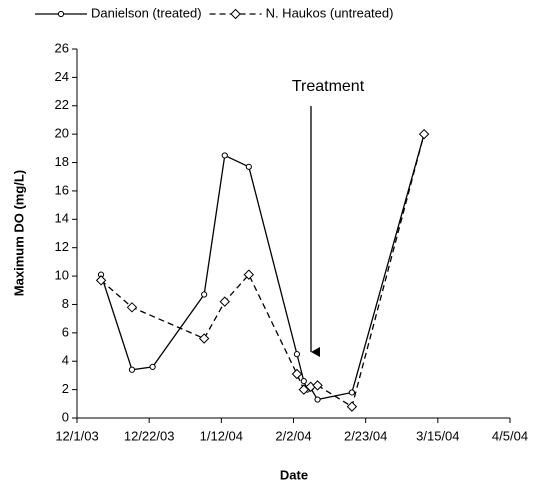  Describe the element at coordinates (65, 360) in the screenshot. I see `y-tick-label: 4` at that location.